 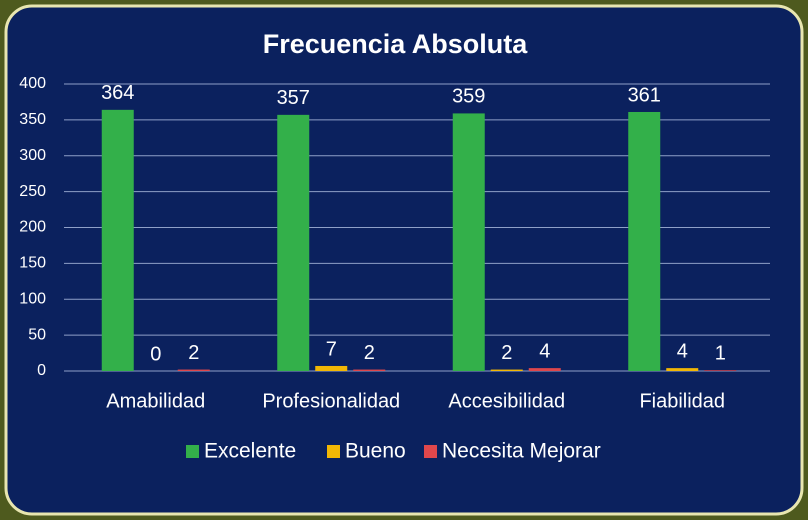 What do you see at coordinates (32, 298) in the screenshot?
I see `y-tick-label: 100` at bounding box center [32, 298].